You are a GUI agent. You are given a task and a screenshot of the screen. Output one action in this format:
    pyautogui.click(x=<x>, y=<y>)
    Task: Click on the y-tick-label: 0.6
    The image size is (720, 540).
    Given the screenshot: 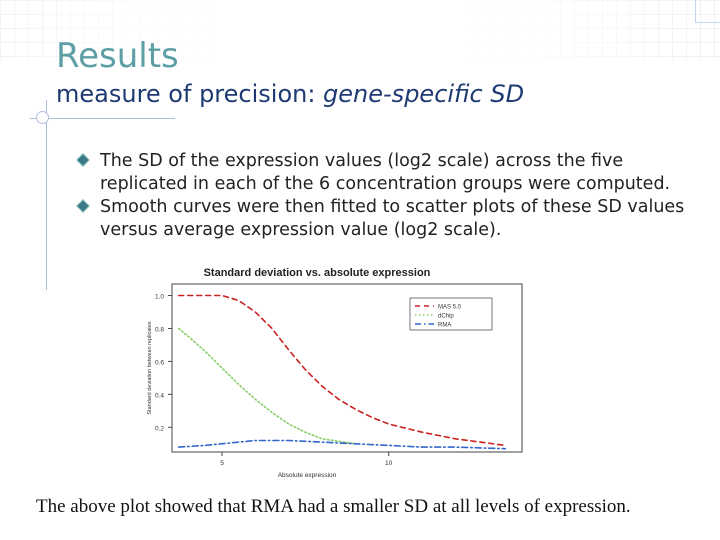 What is the action you would take?
    pyautogui.click(x=159, y=362)
    